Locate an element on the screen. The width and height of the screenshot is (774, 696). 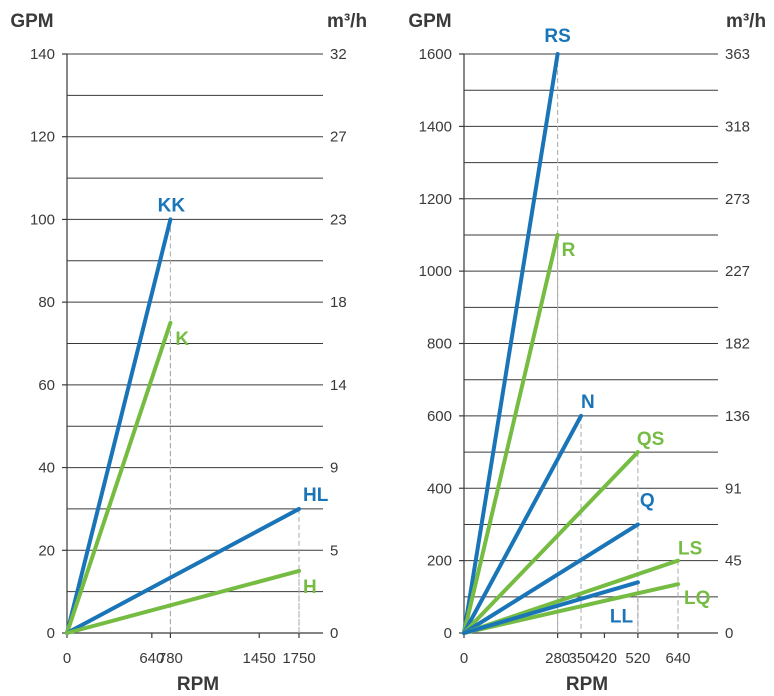
chart1-right-tick-label: 5 is located at coordinates (334, 550).